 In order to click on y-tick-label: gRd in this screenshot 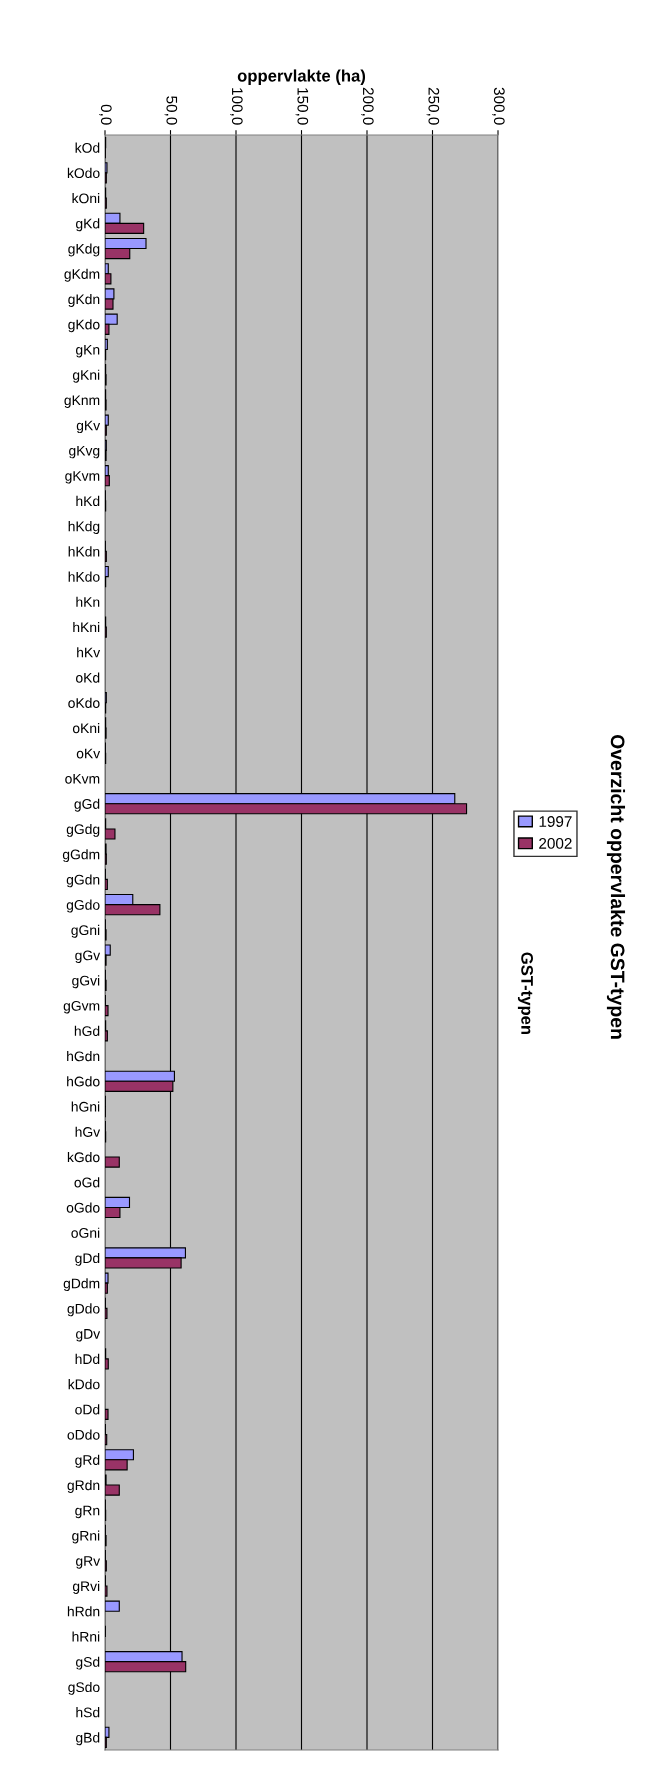, I will do `click(87, 1461)`.